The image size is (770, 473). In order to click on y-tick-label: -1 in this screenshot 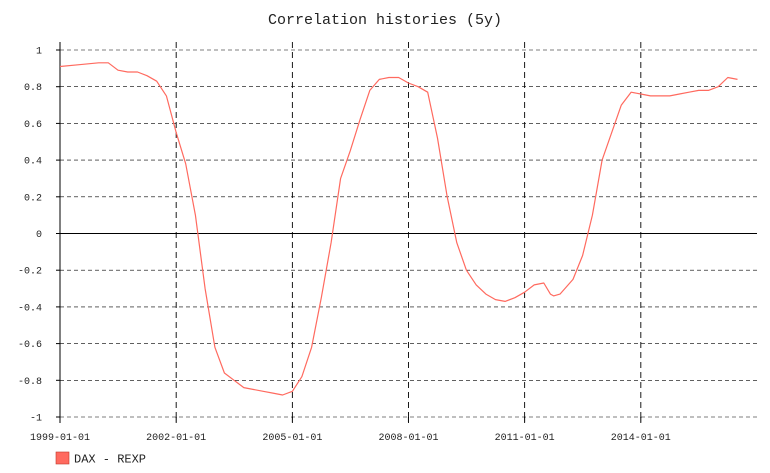, I will do `click(36, 419)`.